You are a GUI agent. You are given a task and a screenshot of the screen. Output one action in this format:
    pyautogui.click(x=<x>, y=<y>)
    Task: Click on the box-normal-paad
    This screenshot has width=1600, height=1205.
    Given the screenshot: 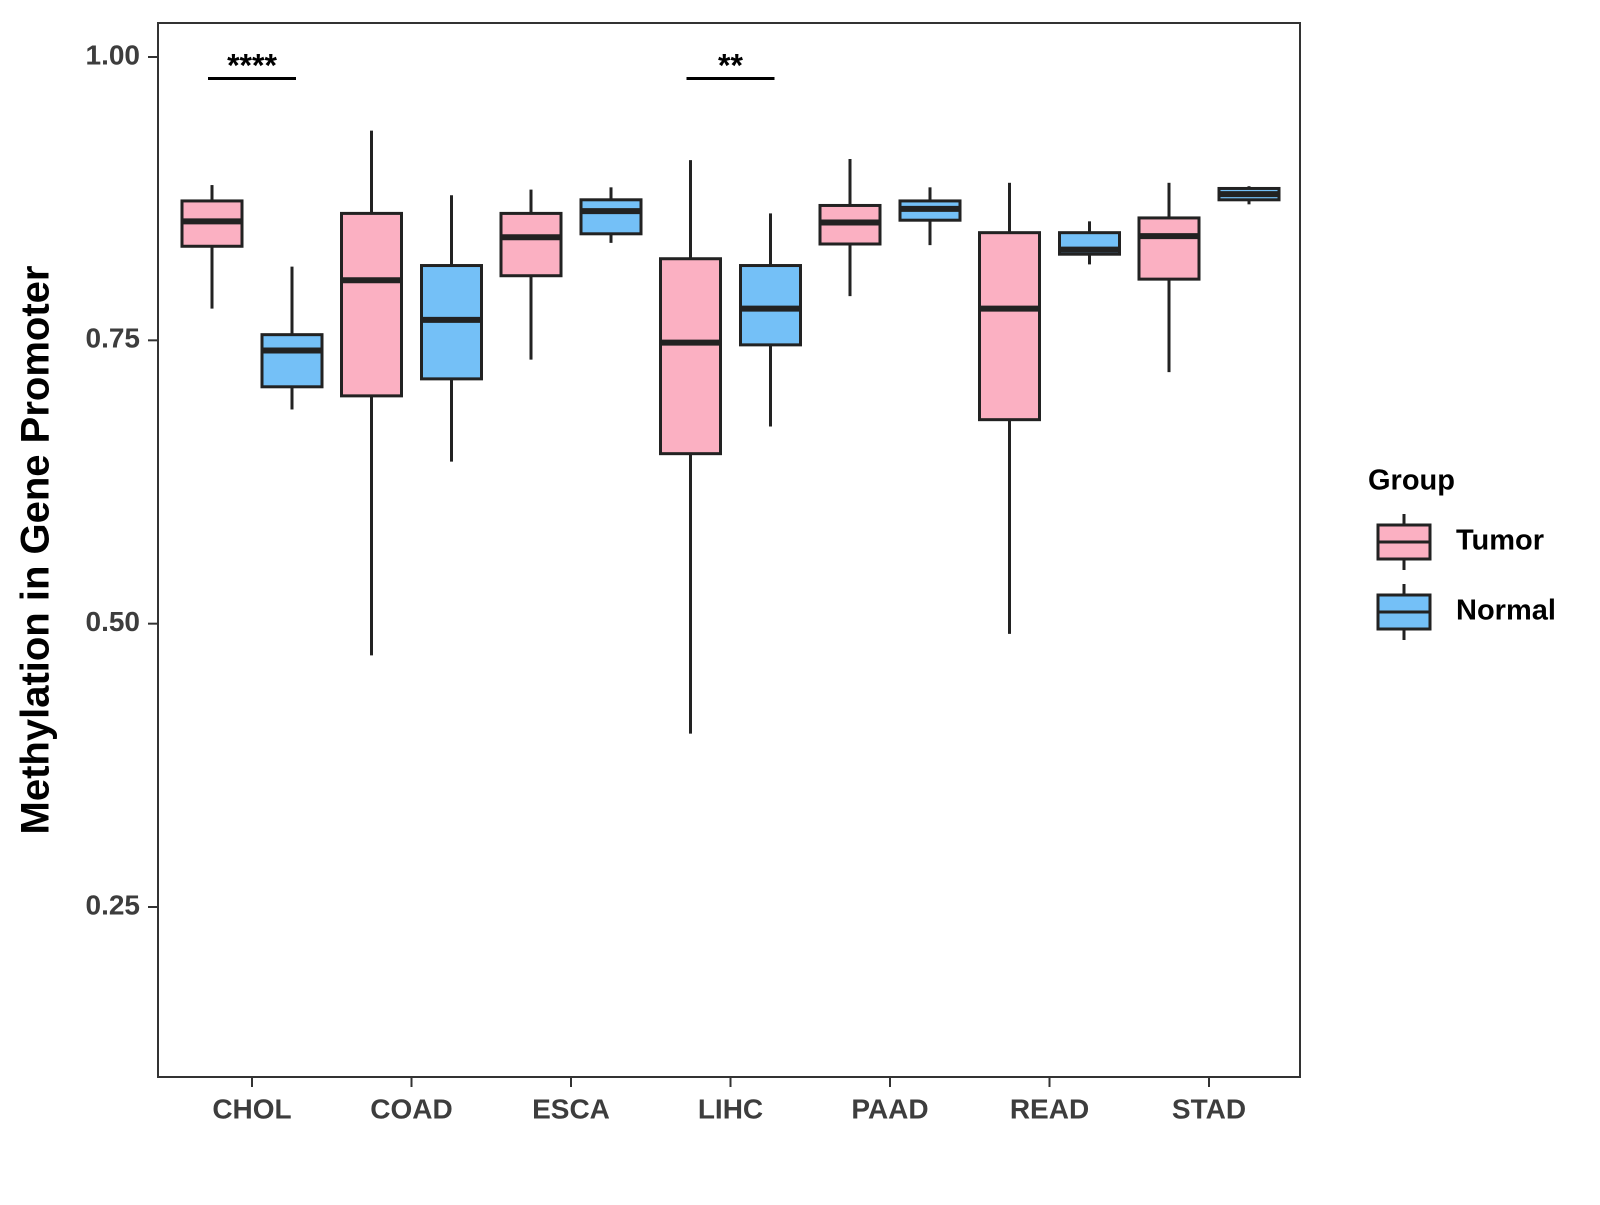 What is the action you would take?
    pyautogui.click(x=930, y=216)
    